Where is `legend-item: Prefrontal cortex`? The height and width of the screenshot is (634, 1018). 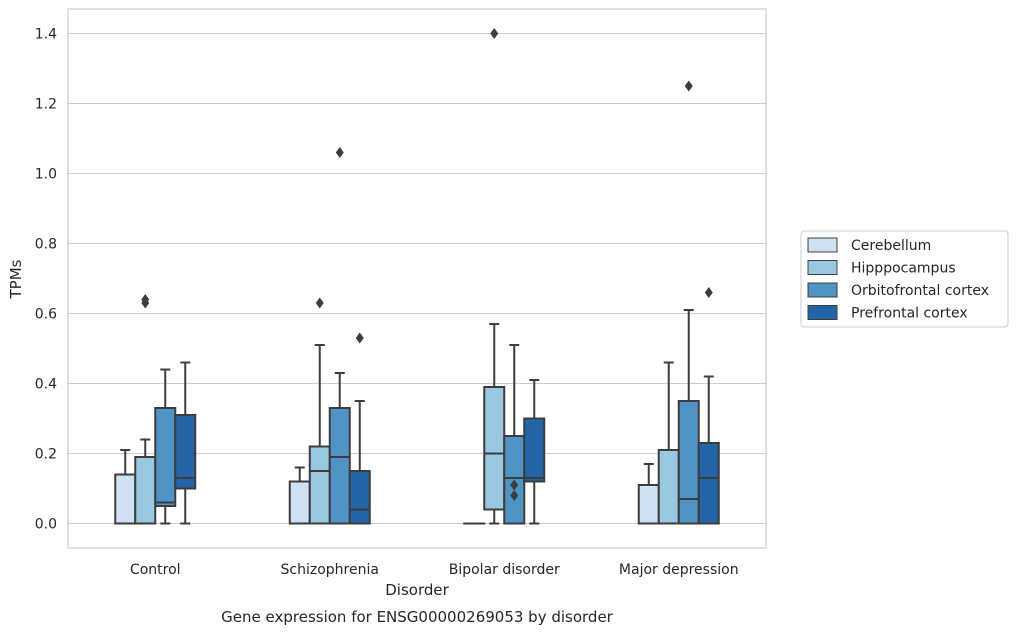 legend-item: Prefrontal cortex is located at coordinates (887, 313).